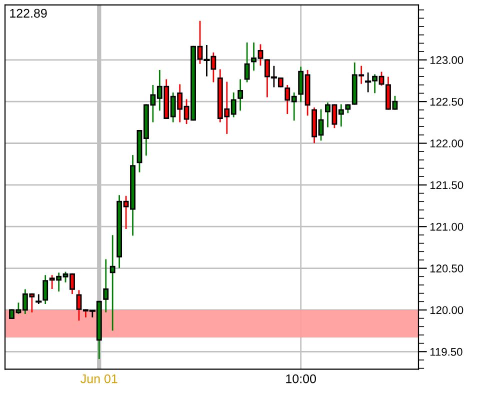 Image resolution: width=478 pixels, height=407 pixels. I want to click on y-tick-label: 121.50, so click(447, 185).